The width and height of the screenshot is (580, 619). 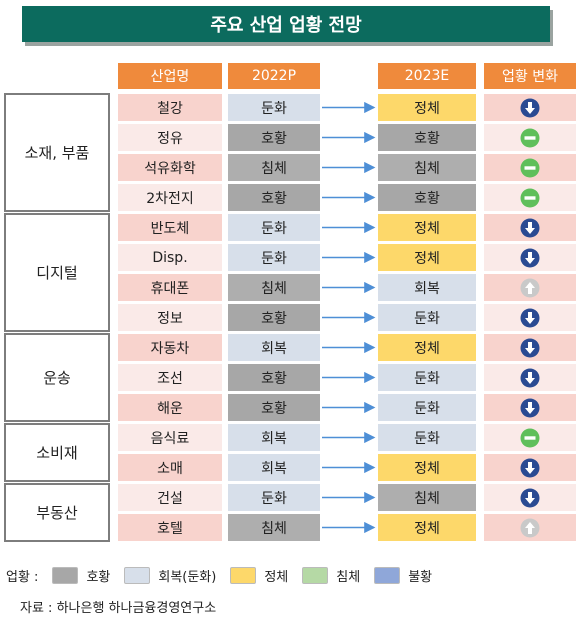 What do you see at coordinates (420, 577) in the screenshot?
I see `legend-label: 불황` at bounding box center [420, 577].